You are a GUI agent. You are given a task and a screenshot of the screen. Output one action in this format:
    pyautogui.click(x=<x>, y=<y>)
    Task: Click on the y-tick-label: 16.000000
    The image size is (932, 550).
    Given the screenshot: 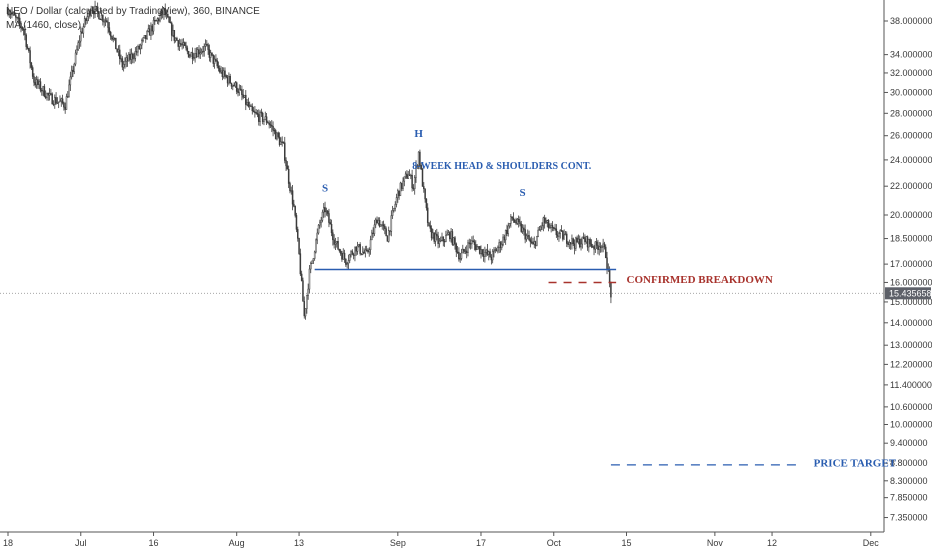 What is the action you would take?
    pyautogui.click(x=911, y=282)
    